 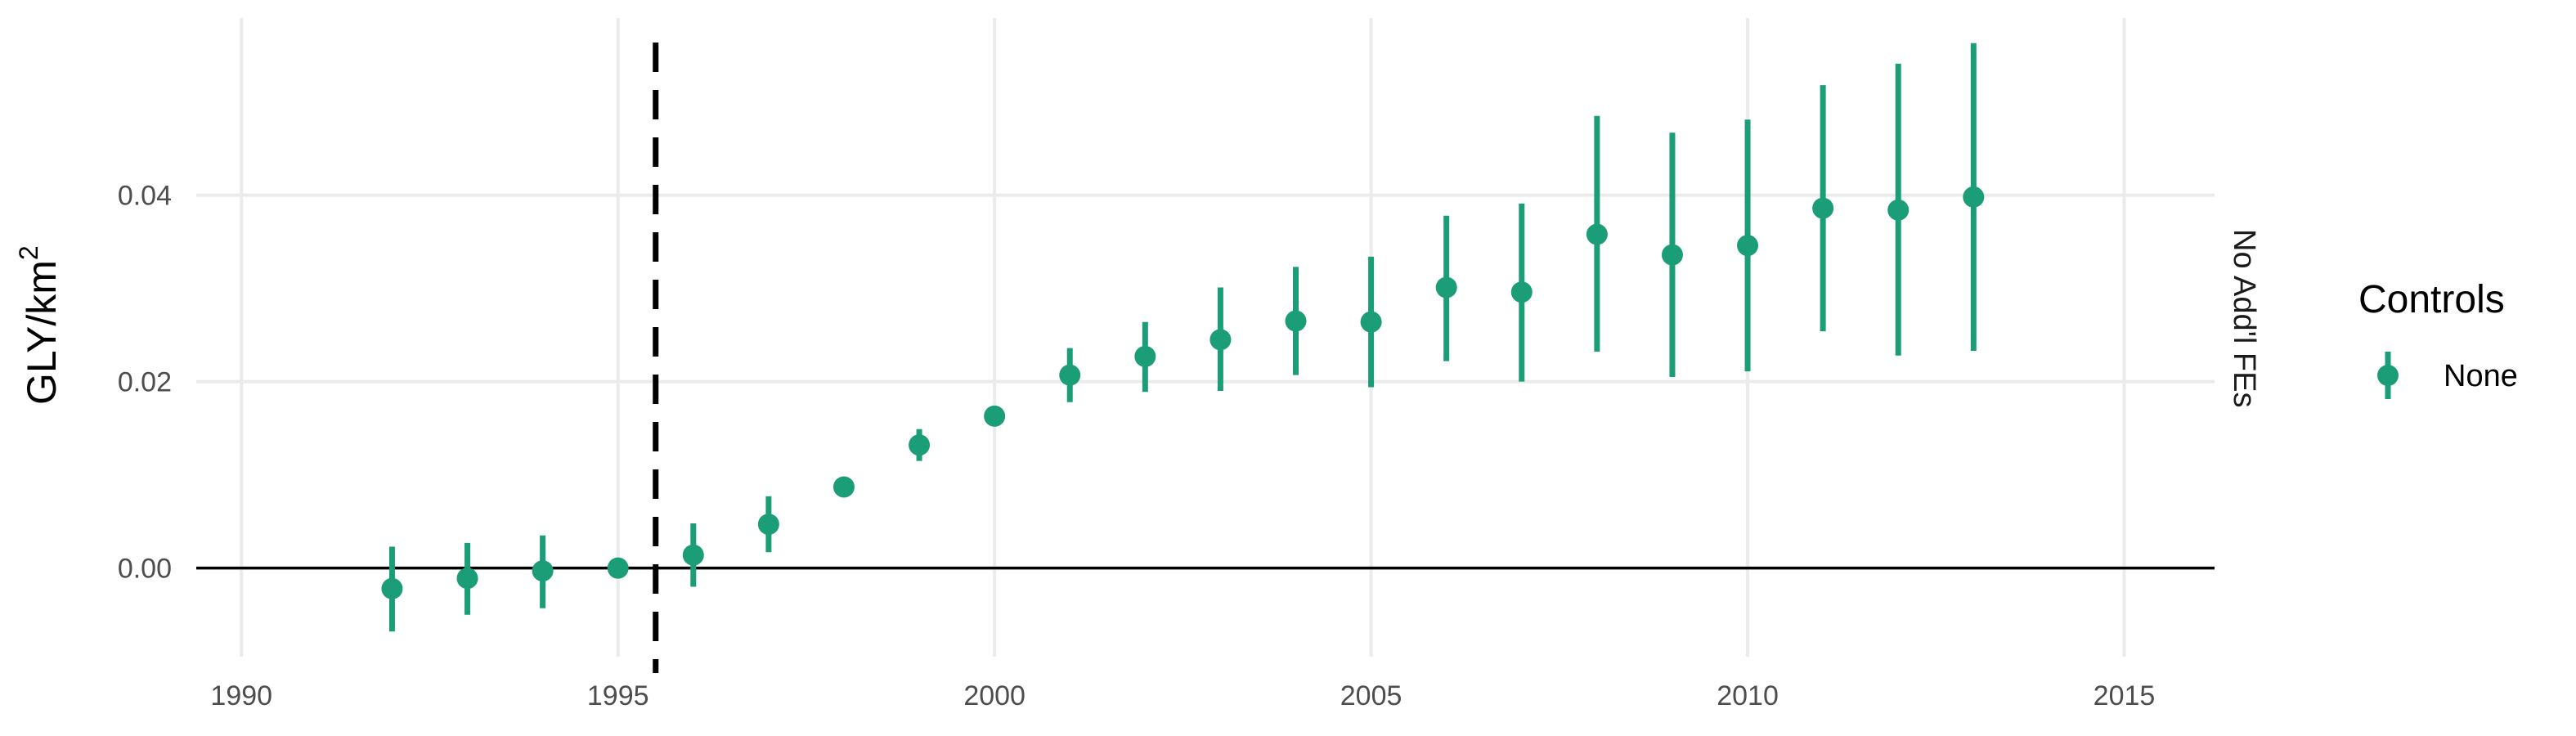 What do you see at coordinates (145, 569) in the screenshot?
I see `y-tick-label-0: 0.00` at bounding box center [145, 569].